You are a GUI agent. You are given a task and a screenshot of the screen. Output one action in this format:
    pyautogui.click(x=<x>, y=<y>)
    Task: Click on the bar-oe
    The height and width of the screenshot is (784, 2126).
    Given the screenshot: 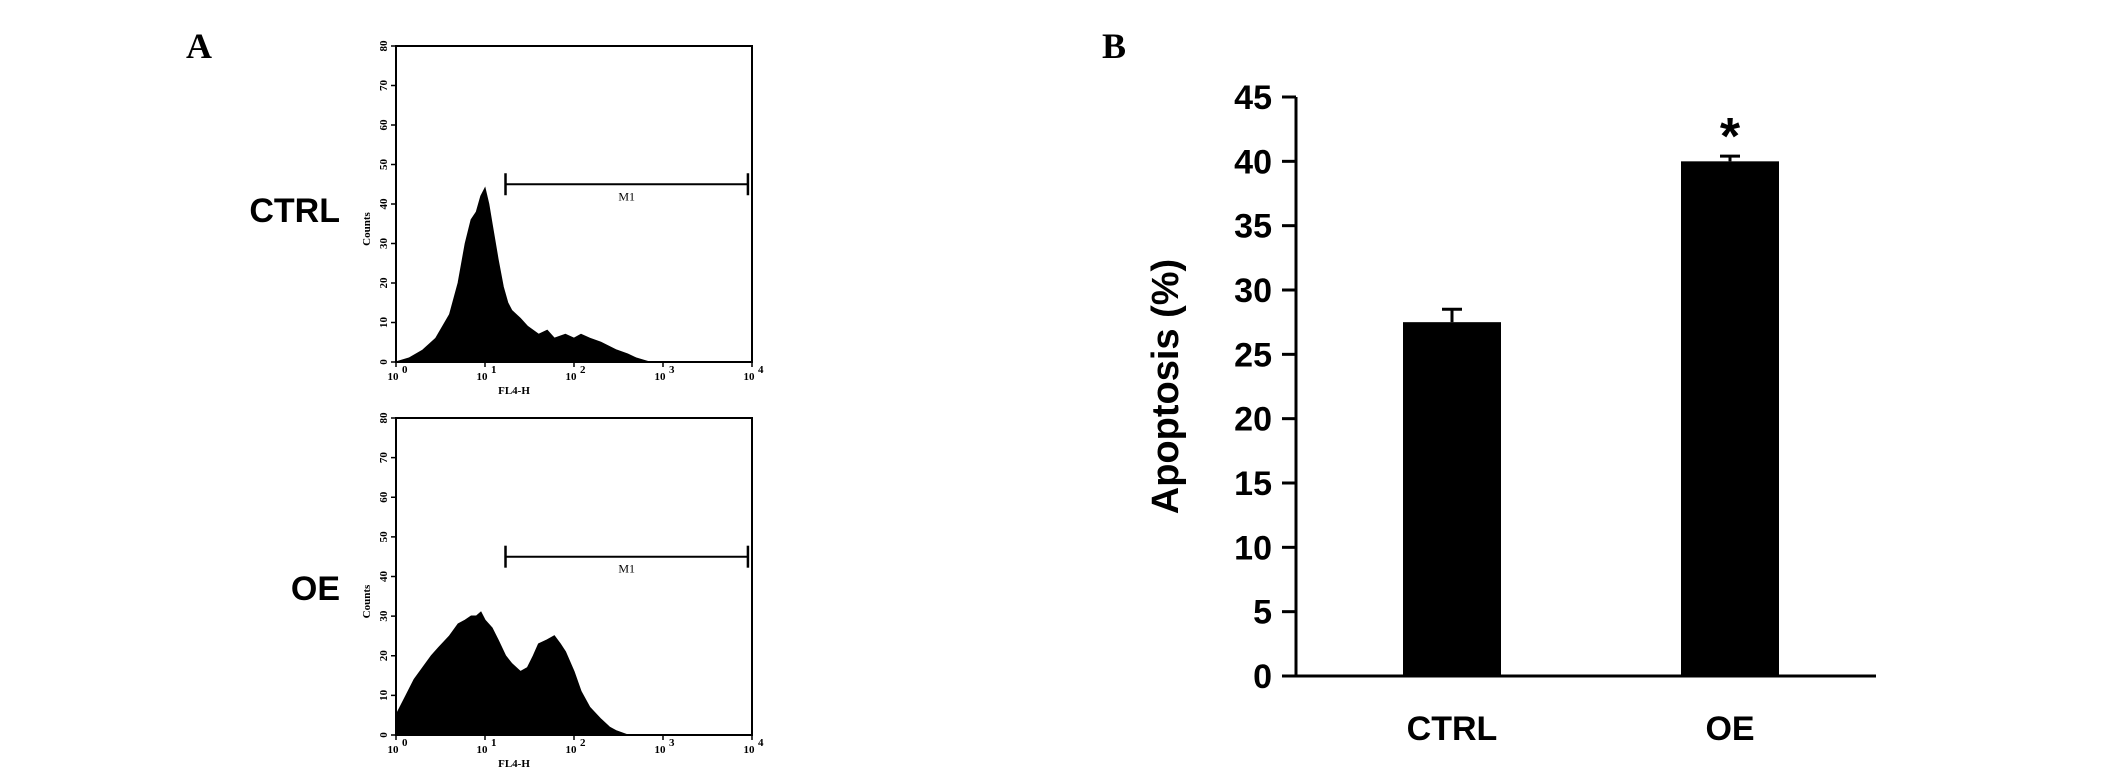 What is the action you would take?
    pyautogui.click(x=1730, y=419)
    